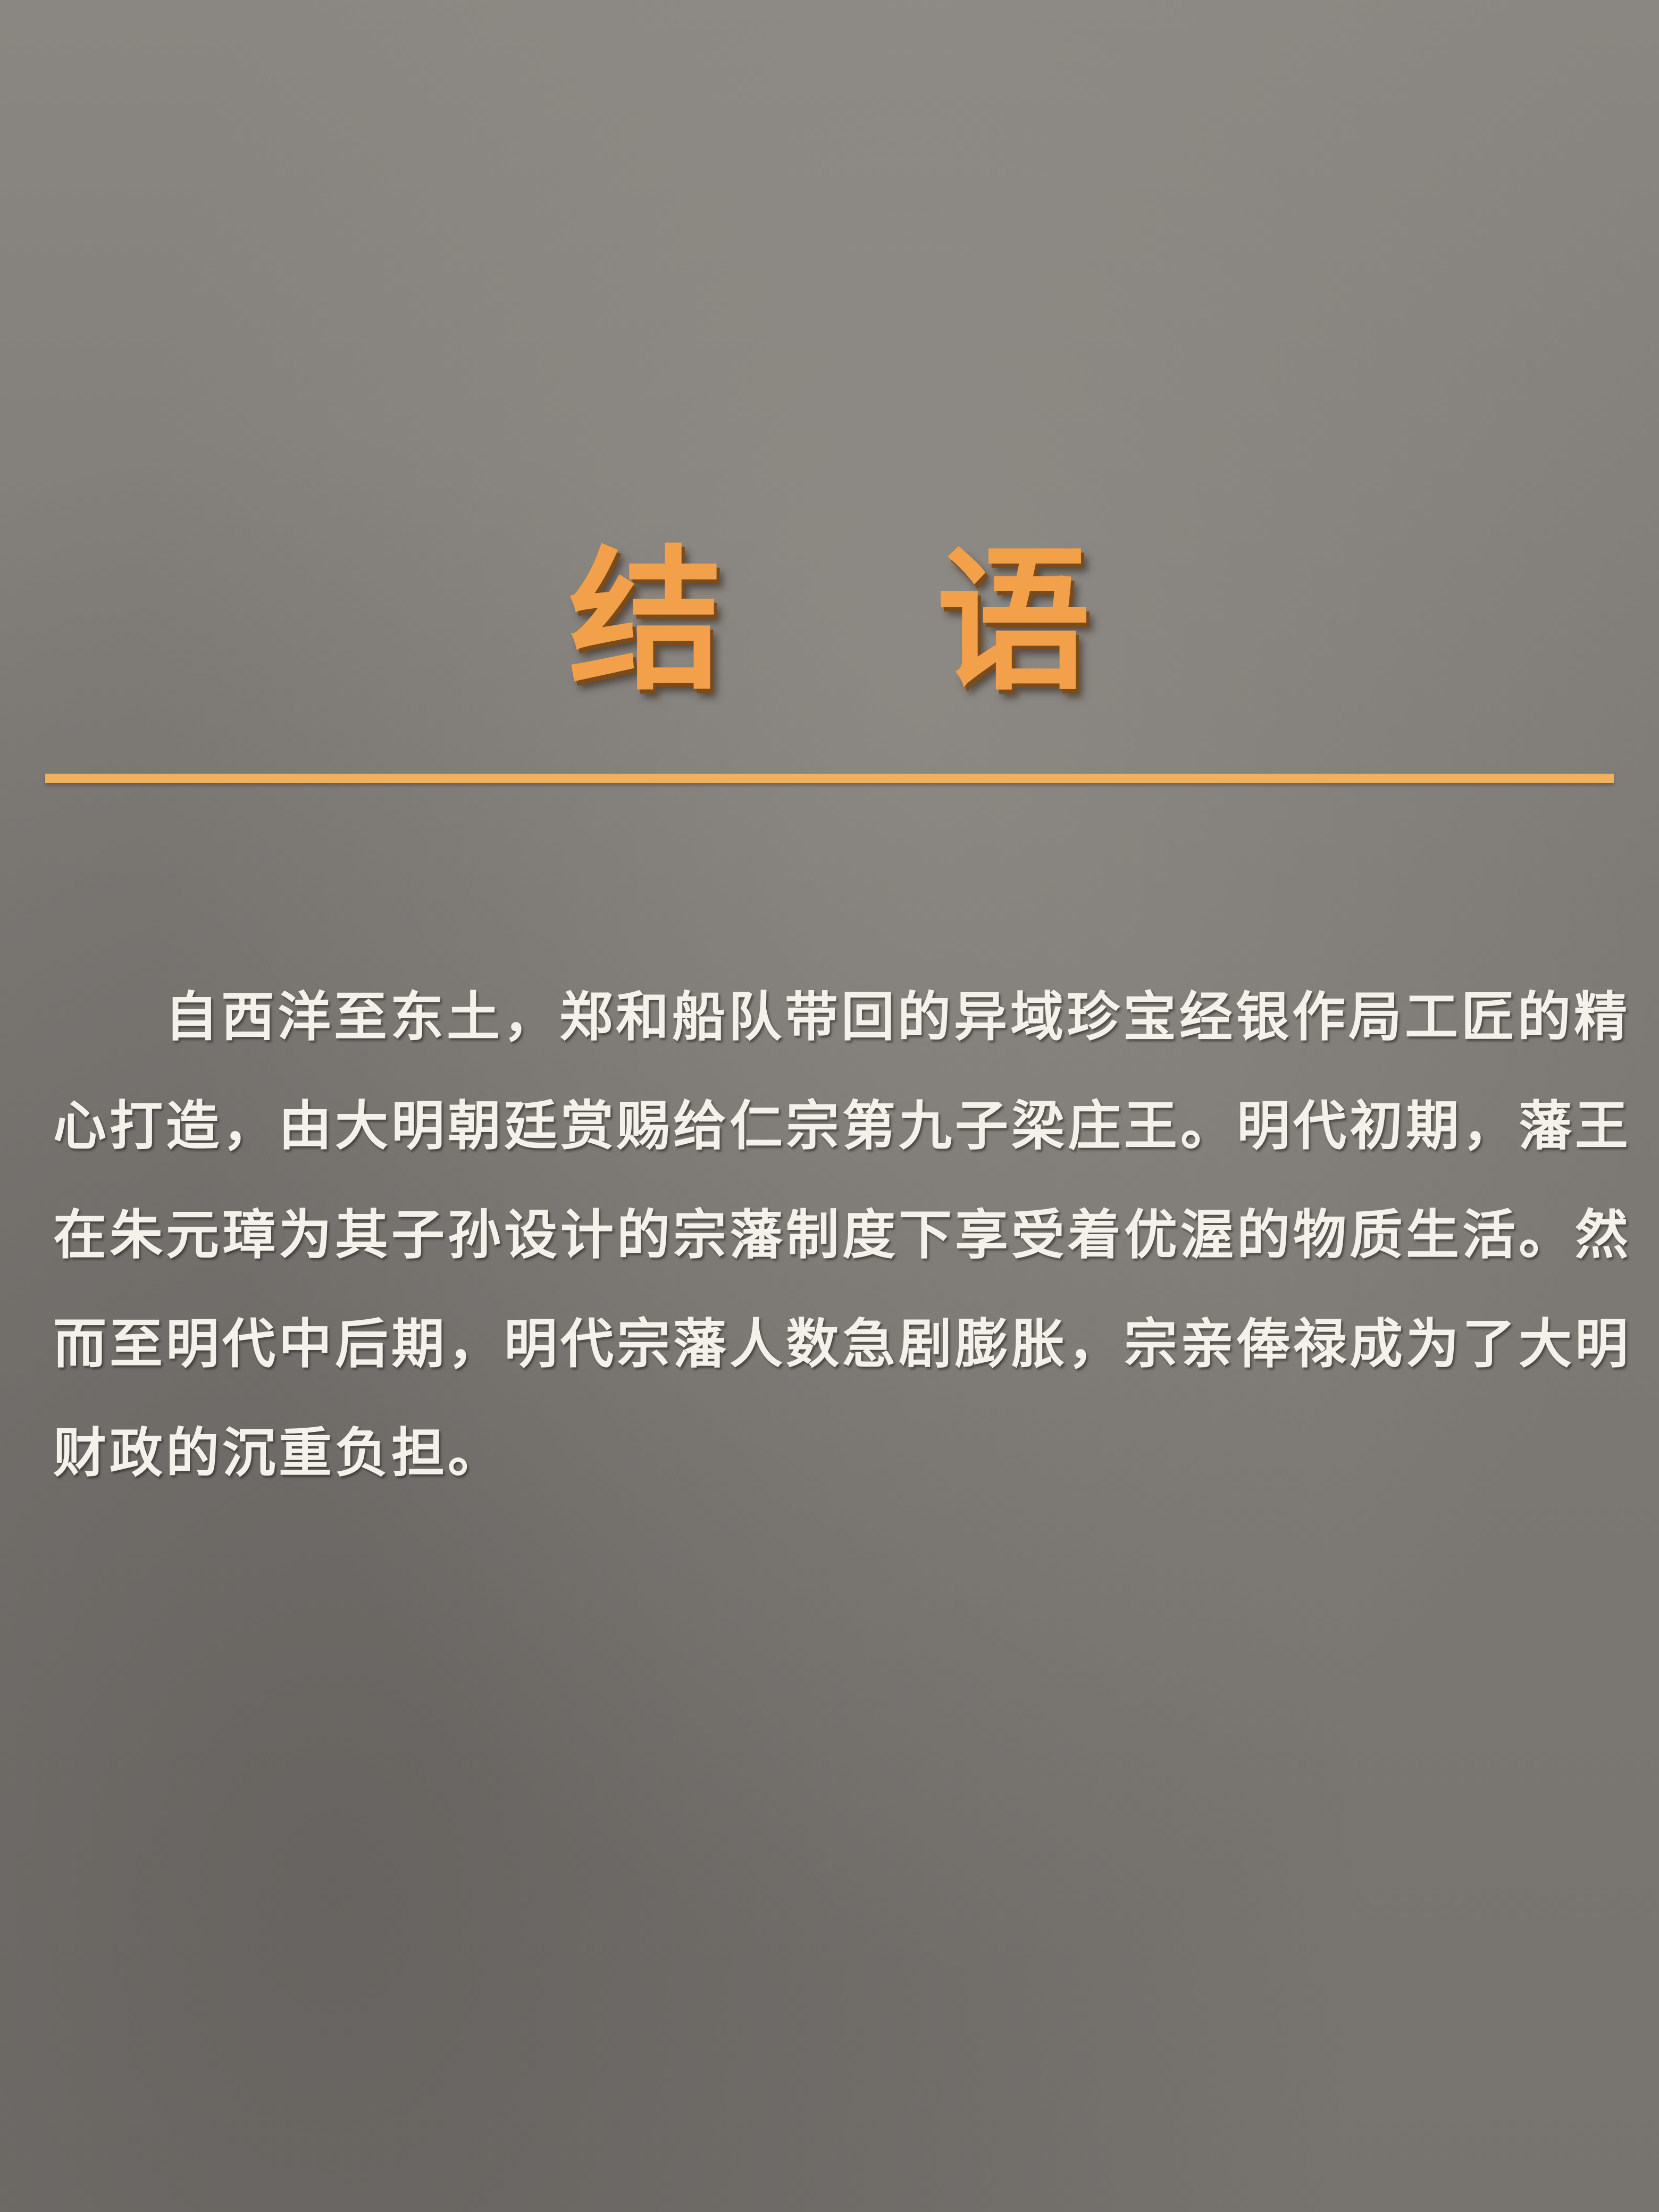 The height and width of the screenshot is (2212, 1659). I want to click on paragraph-line: 而至明代中后期，明代宗藩人数急剧膨胀，宗亲俸禄成为了大明, so click(842, 1343).